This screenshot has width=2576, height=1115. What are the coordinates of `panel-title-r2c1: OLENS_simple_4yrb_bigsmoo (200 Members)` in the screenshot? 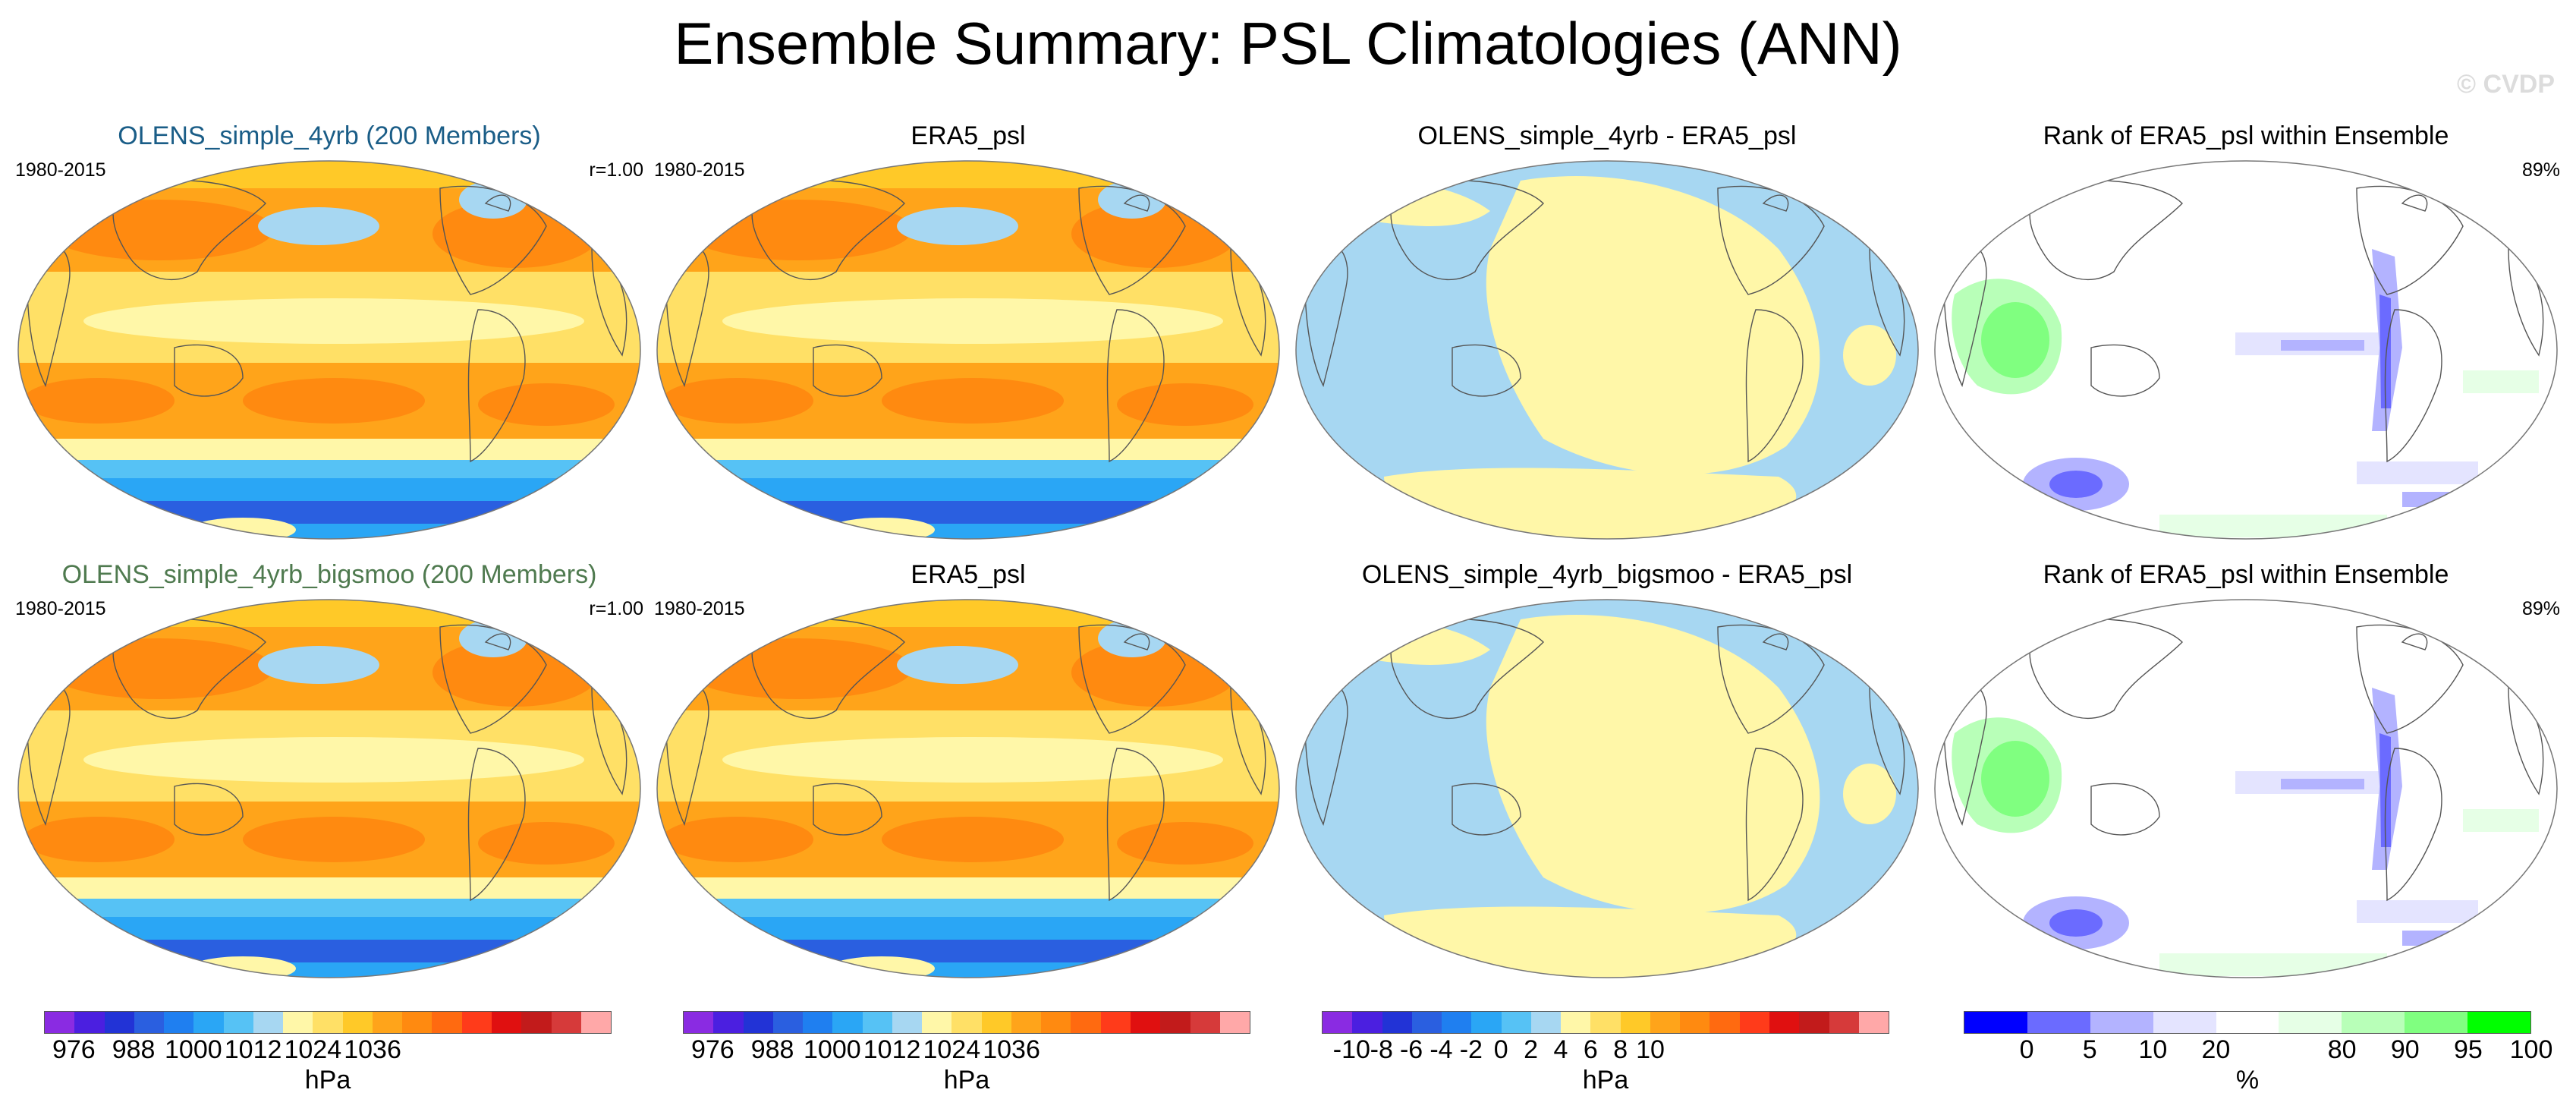 It's located at (329, 574).